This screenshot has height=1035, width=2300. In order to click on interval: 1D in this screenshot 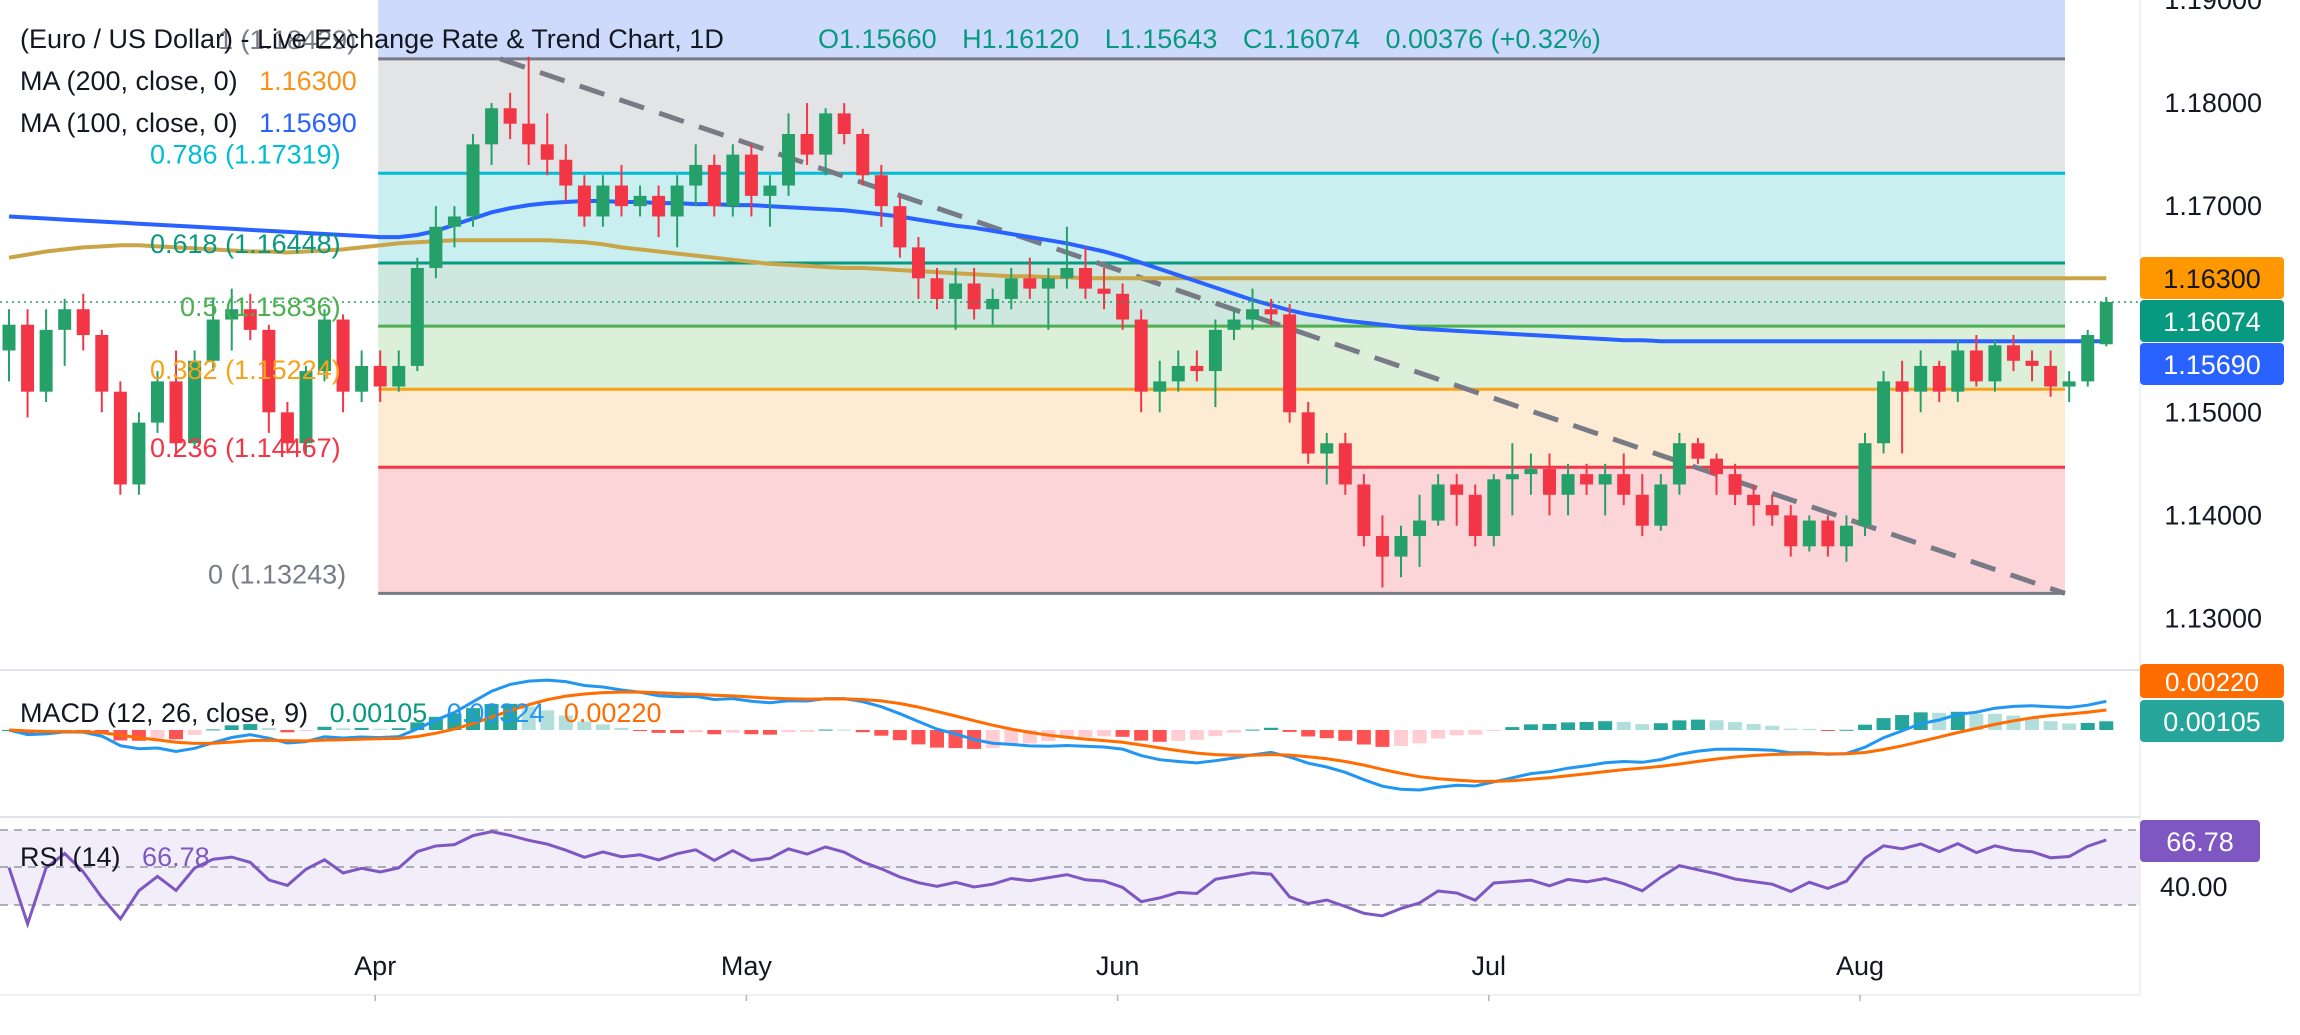, I will do `click(706, 39)`.